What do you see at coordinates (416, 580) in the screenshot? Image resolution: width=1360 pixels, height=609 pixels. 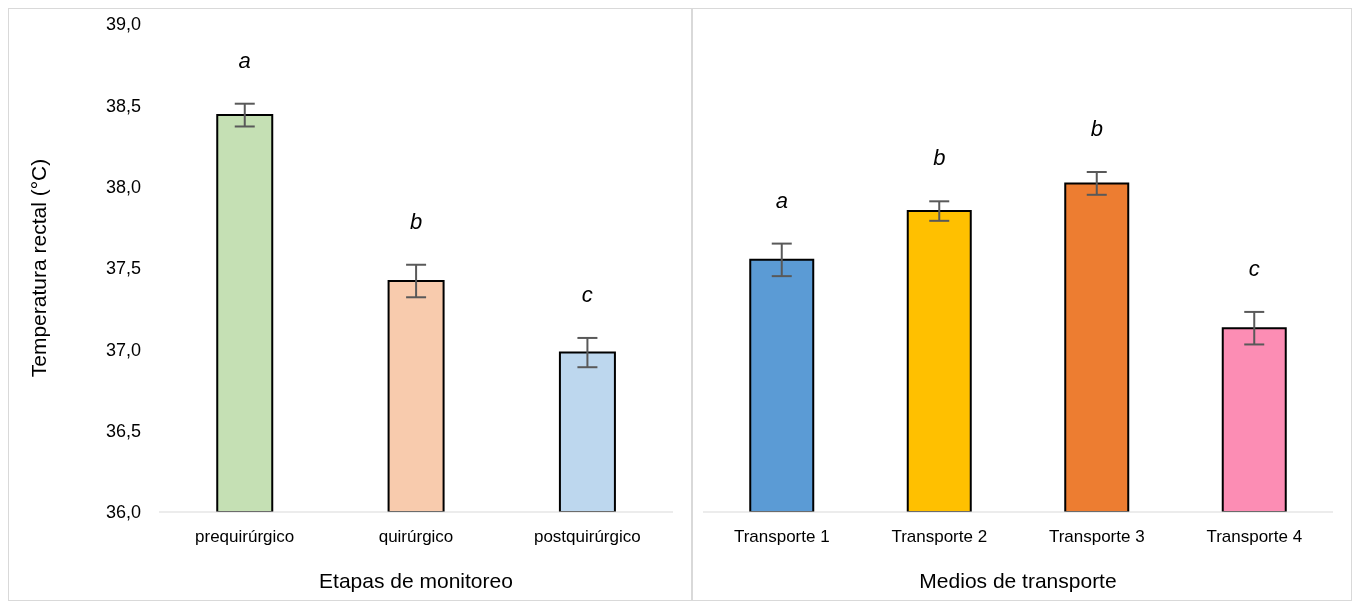 I see `x-axis-title: Etapas de monitoreo` at bounding box center [416, 580].